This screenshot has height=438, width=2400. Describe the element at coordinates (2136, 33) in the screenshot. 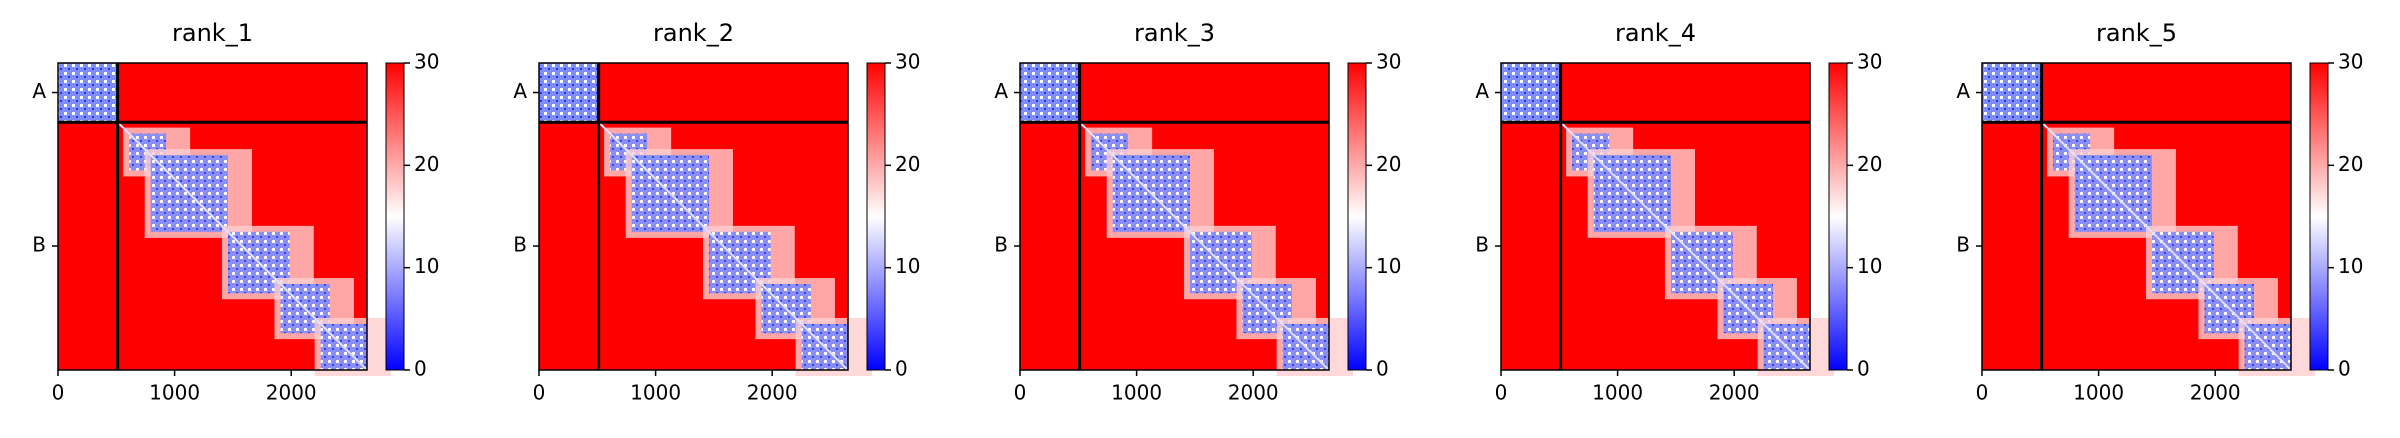

I see `chart-title: rank_5` at that location.